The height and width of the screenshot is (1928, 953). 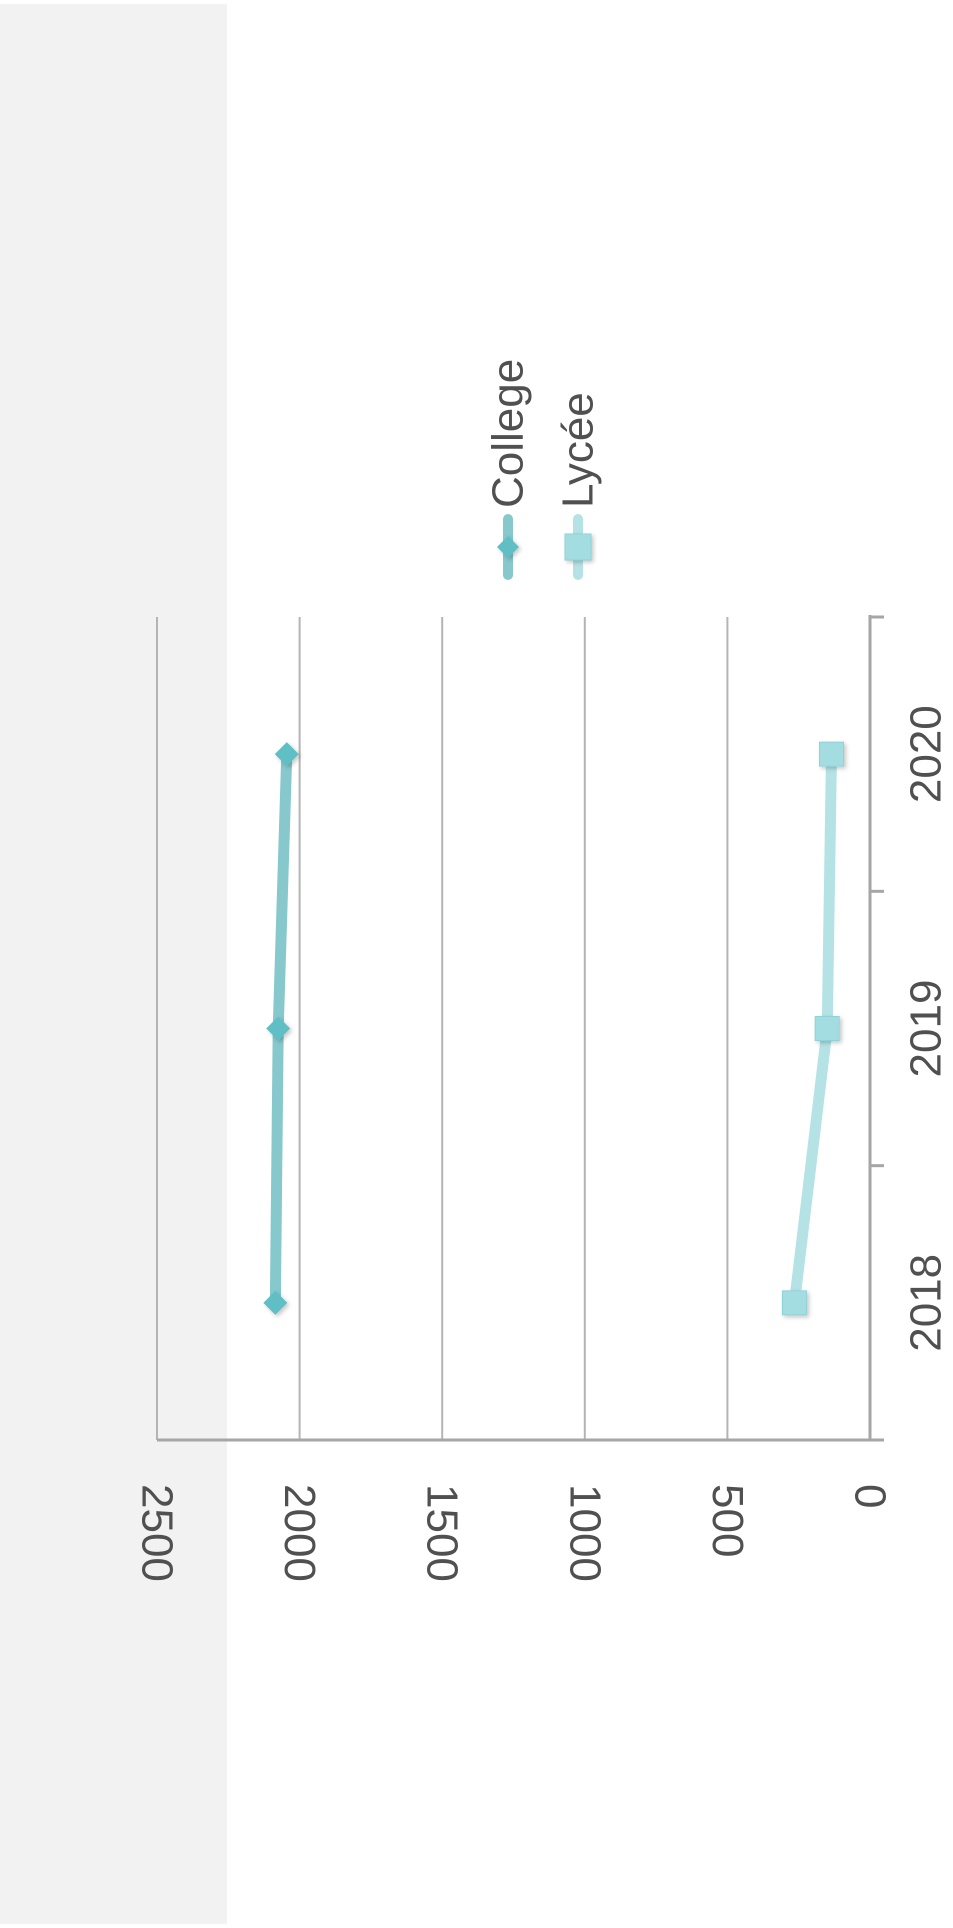 I want to click on x-tick-label: 2018, so click(x=926, y=1303).